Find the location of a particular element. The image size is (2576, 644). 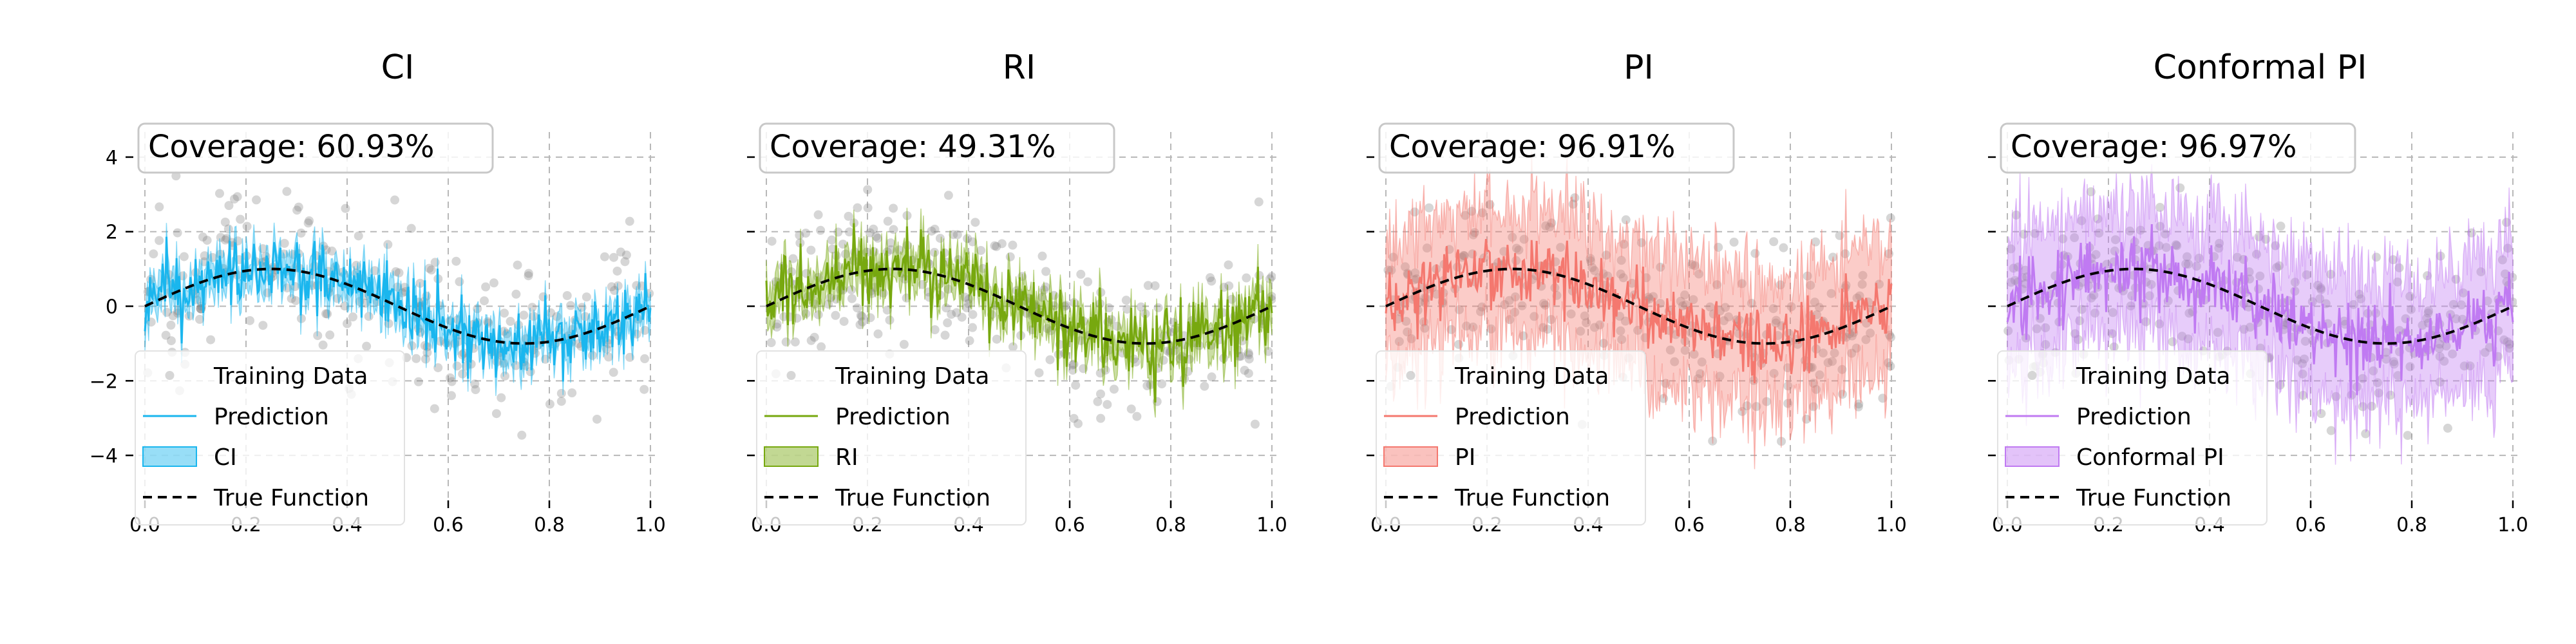

x-tick-label: 0.6 is located at coordinates (448, 525).